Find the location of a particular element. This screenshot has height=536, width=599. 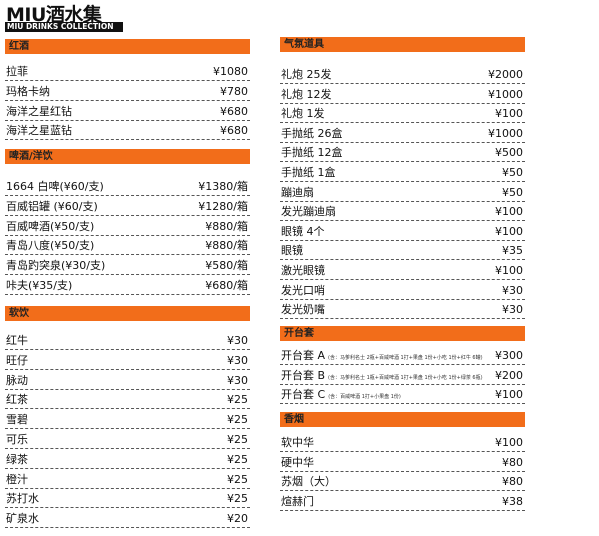

item-name: 可乐 is located at coordinates (17, 440).